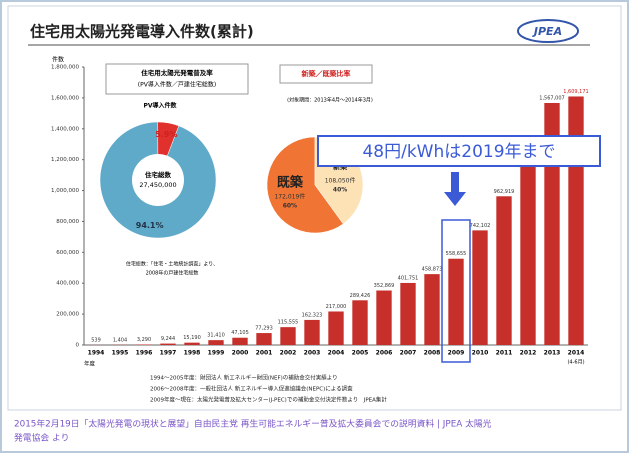 This screenshot has height=453, width=629. Describe the element at coordinates (120, 353) in the screenshot. I see `x-tick-label: 1995` at that location.